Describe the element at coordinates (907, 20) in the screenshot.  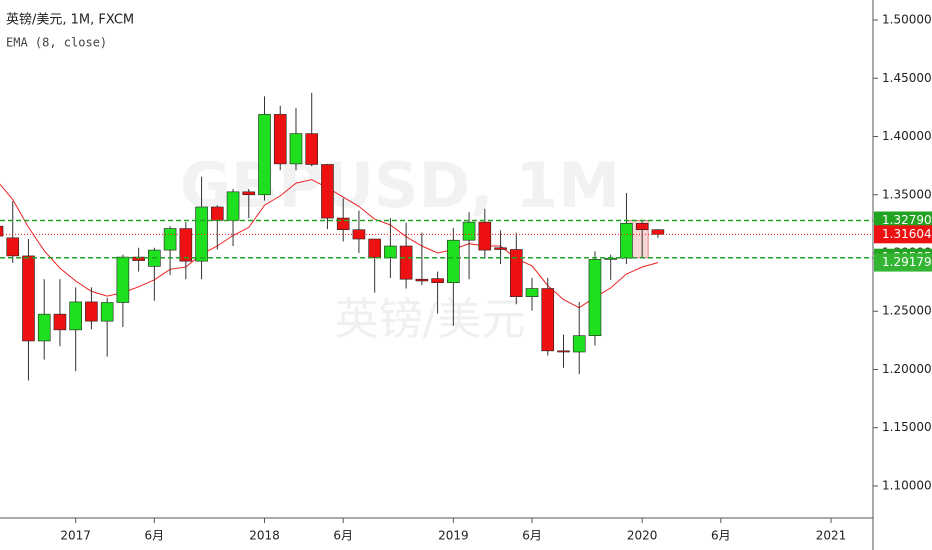
I see `y-tick-label: 1.50000` at that location.